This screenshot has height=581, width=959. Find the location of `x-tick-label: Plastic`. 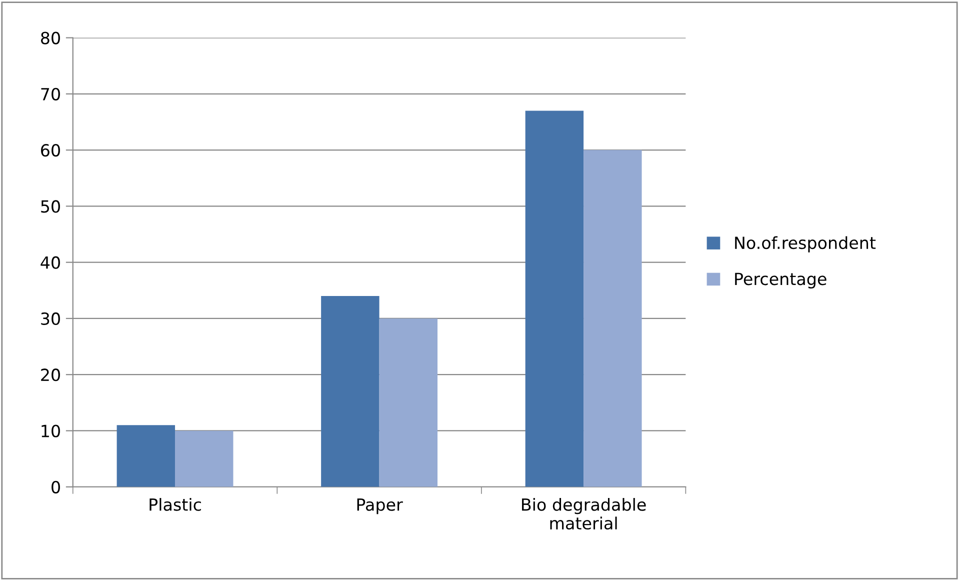

x-tick-label: Plastic is located at coordinates (175, 504).